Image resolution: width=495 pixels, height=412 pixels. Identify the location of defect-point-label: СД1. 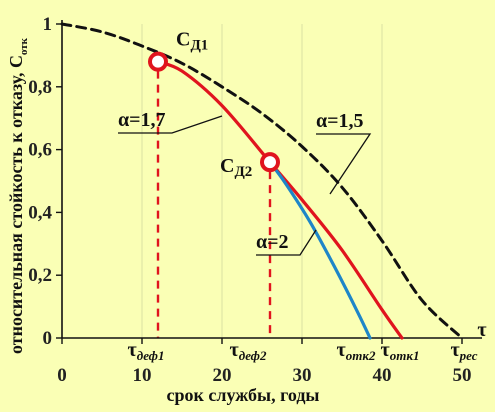
(192, 41).